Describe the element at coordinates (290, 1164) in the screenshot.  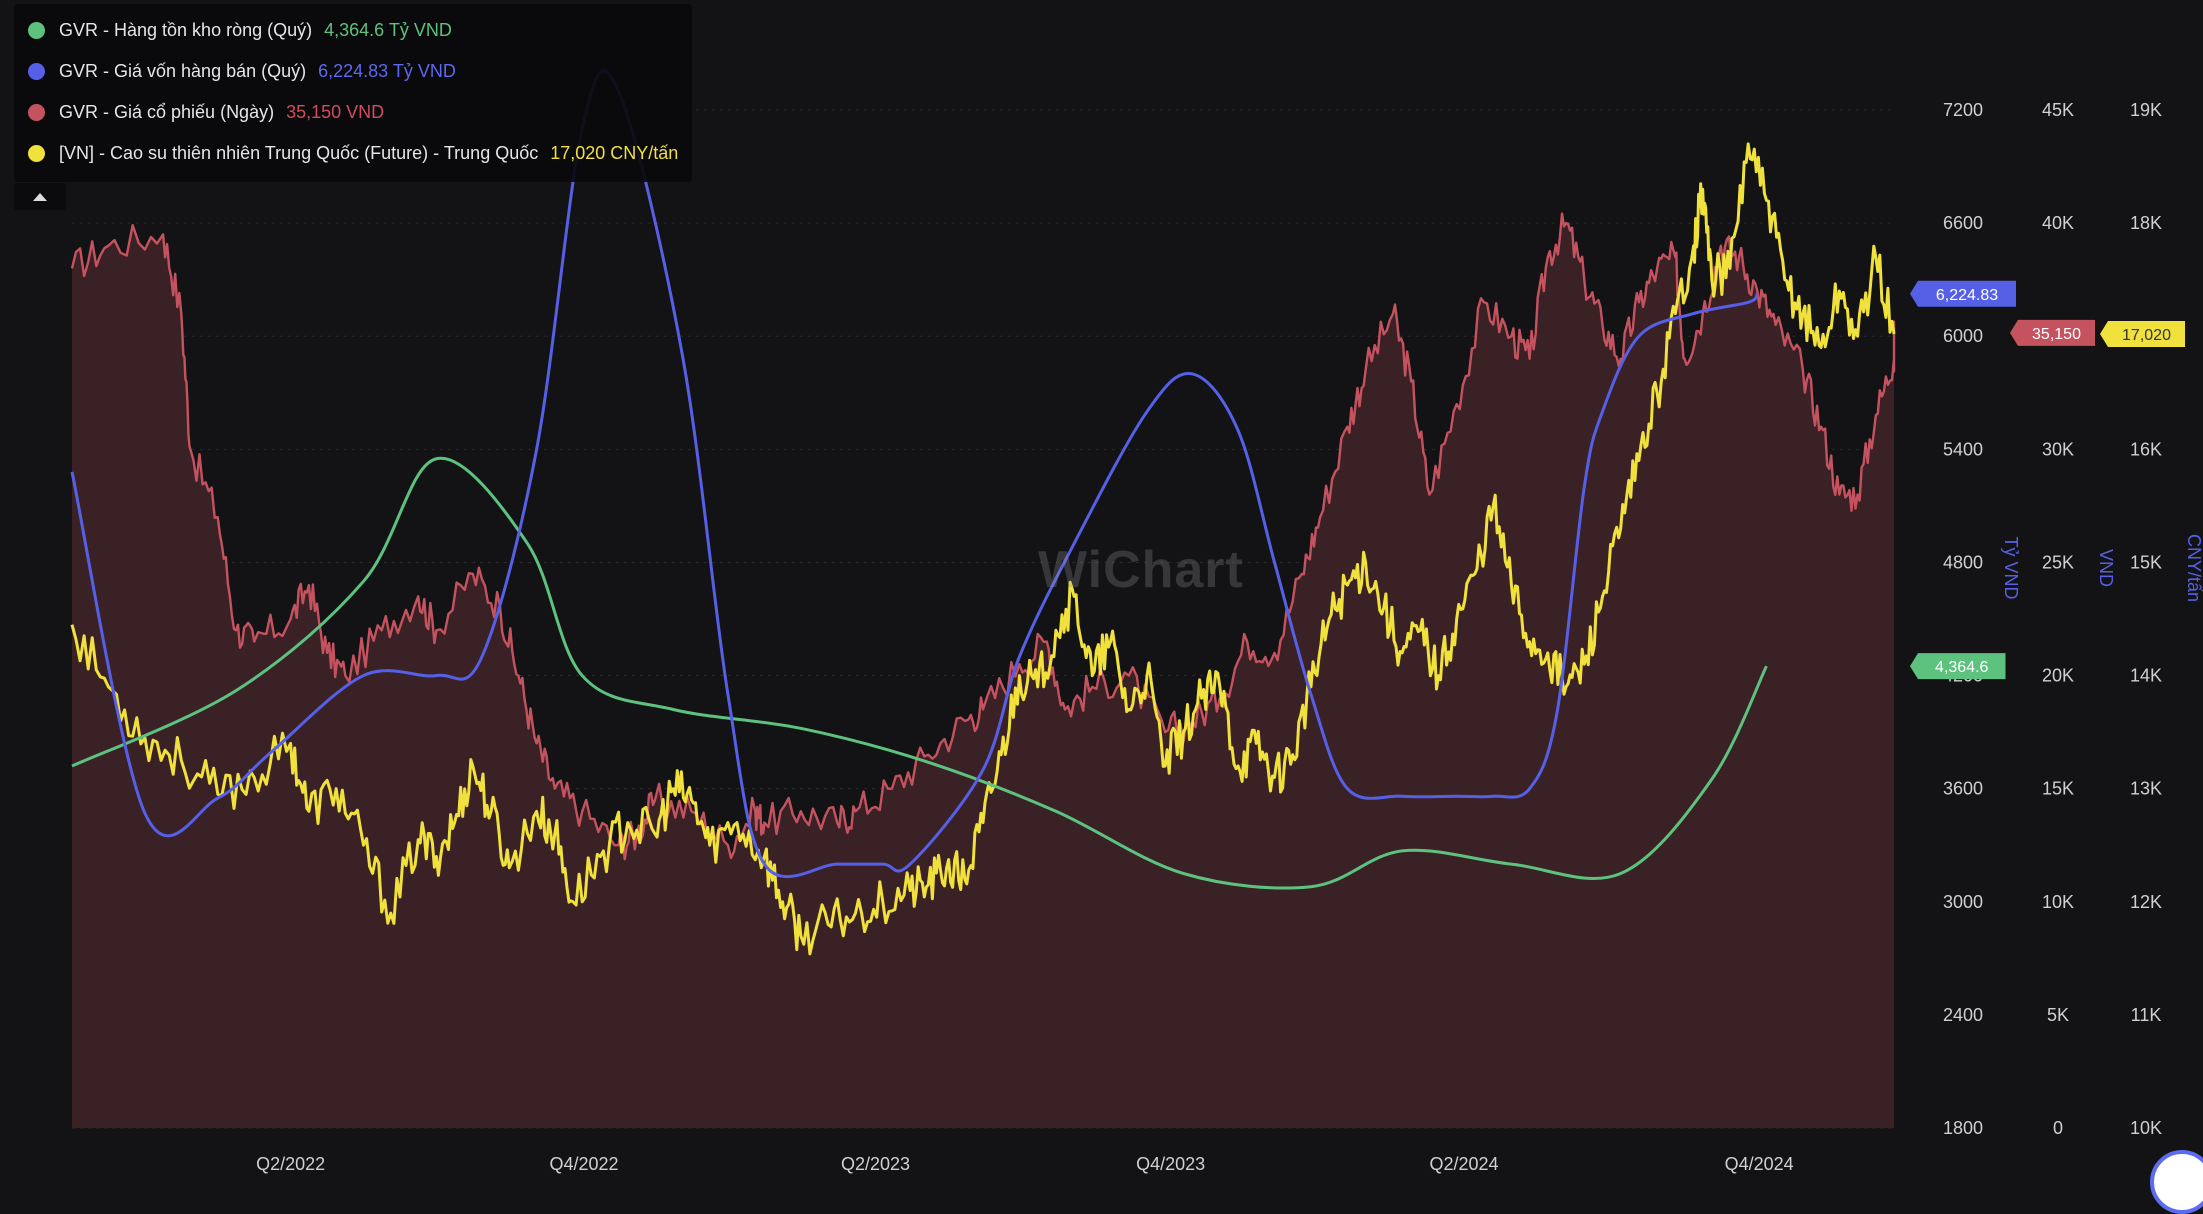
I see `x-tick-label: Q2/2022` at that location.